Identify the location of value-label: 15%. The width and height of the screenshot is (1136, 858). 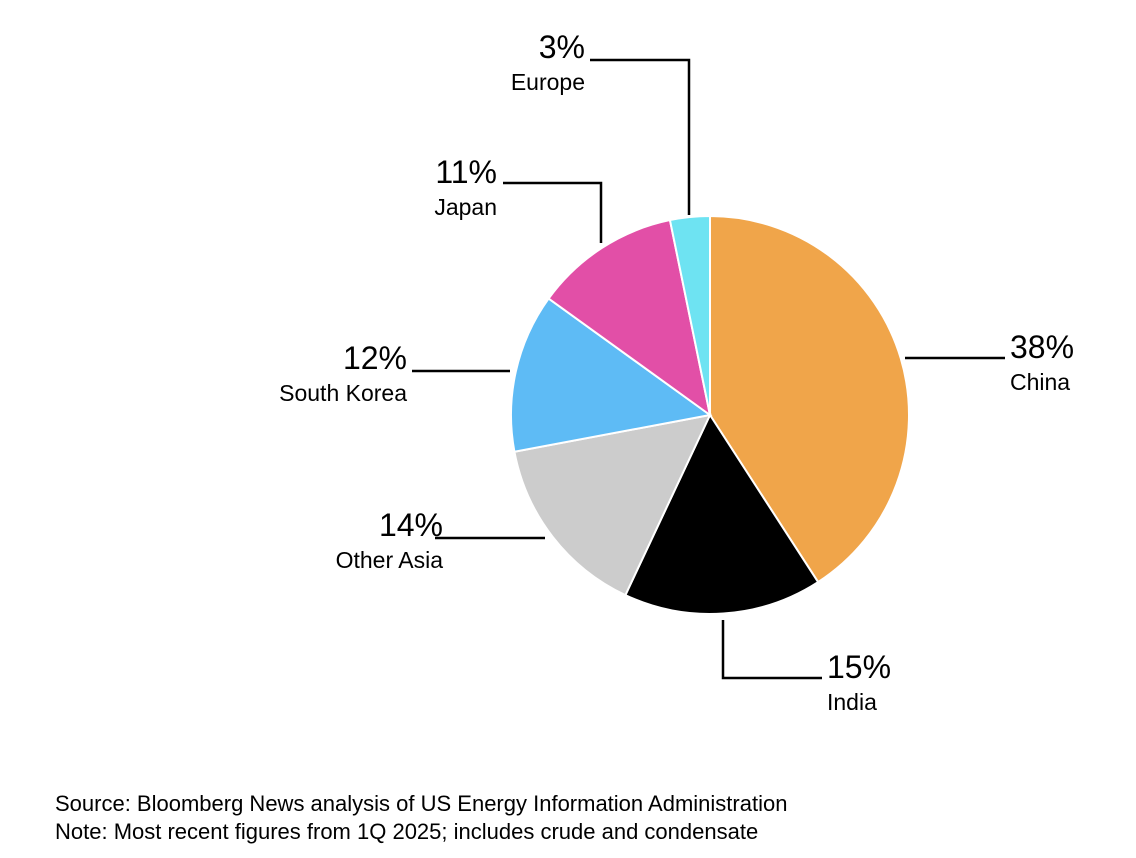
(859, 667).